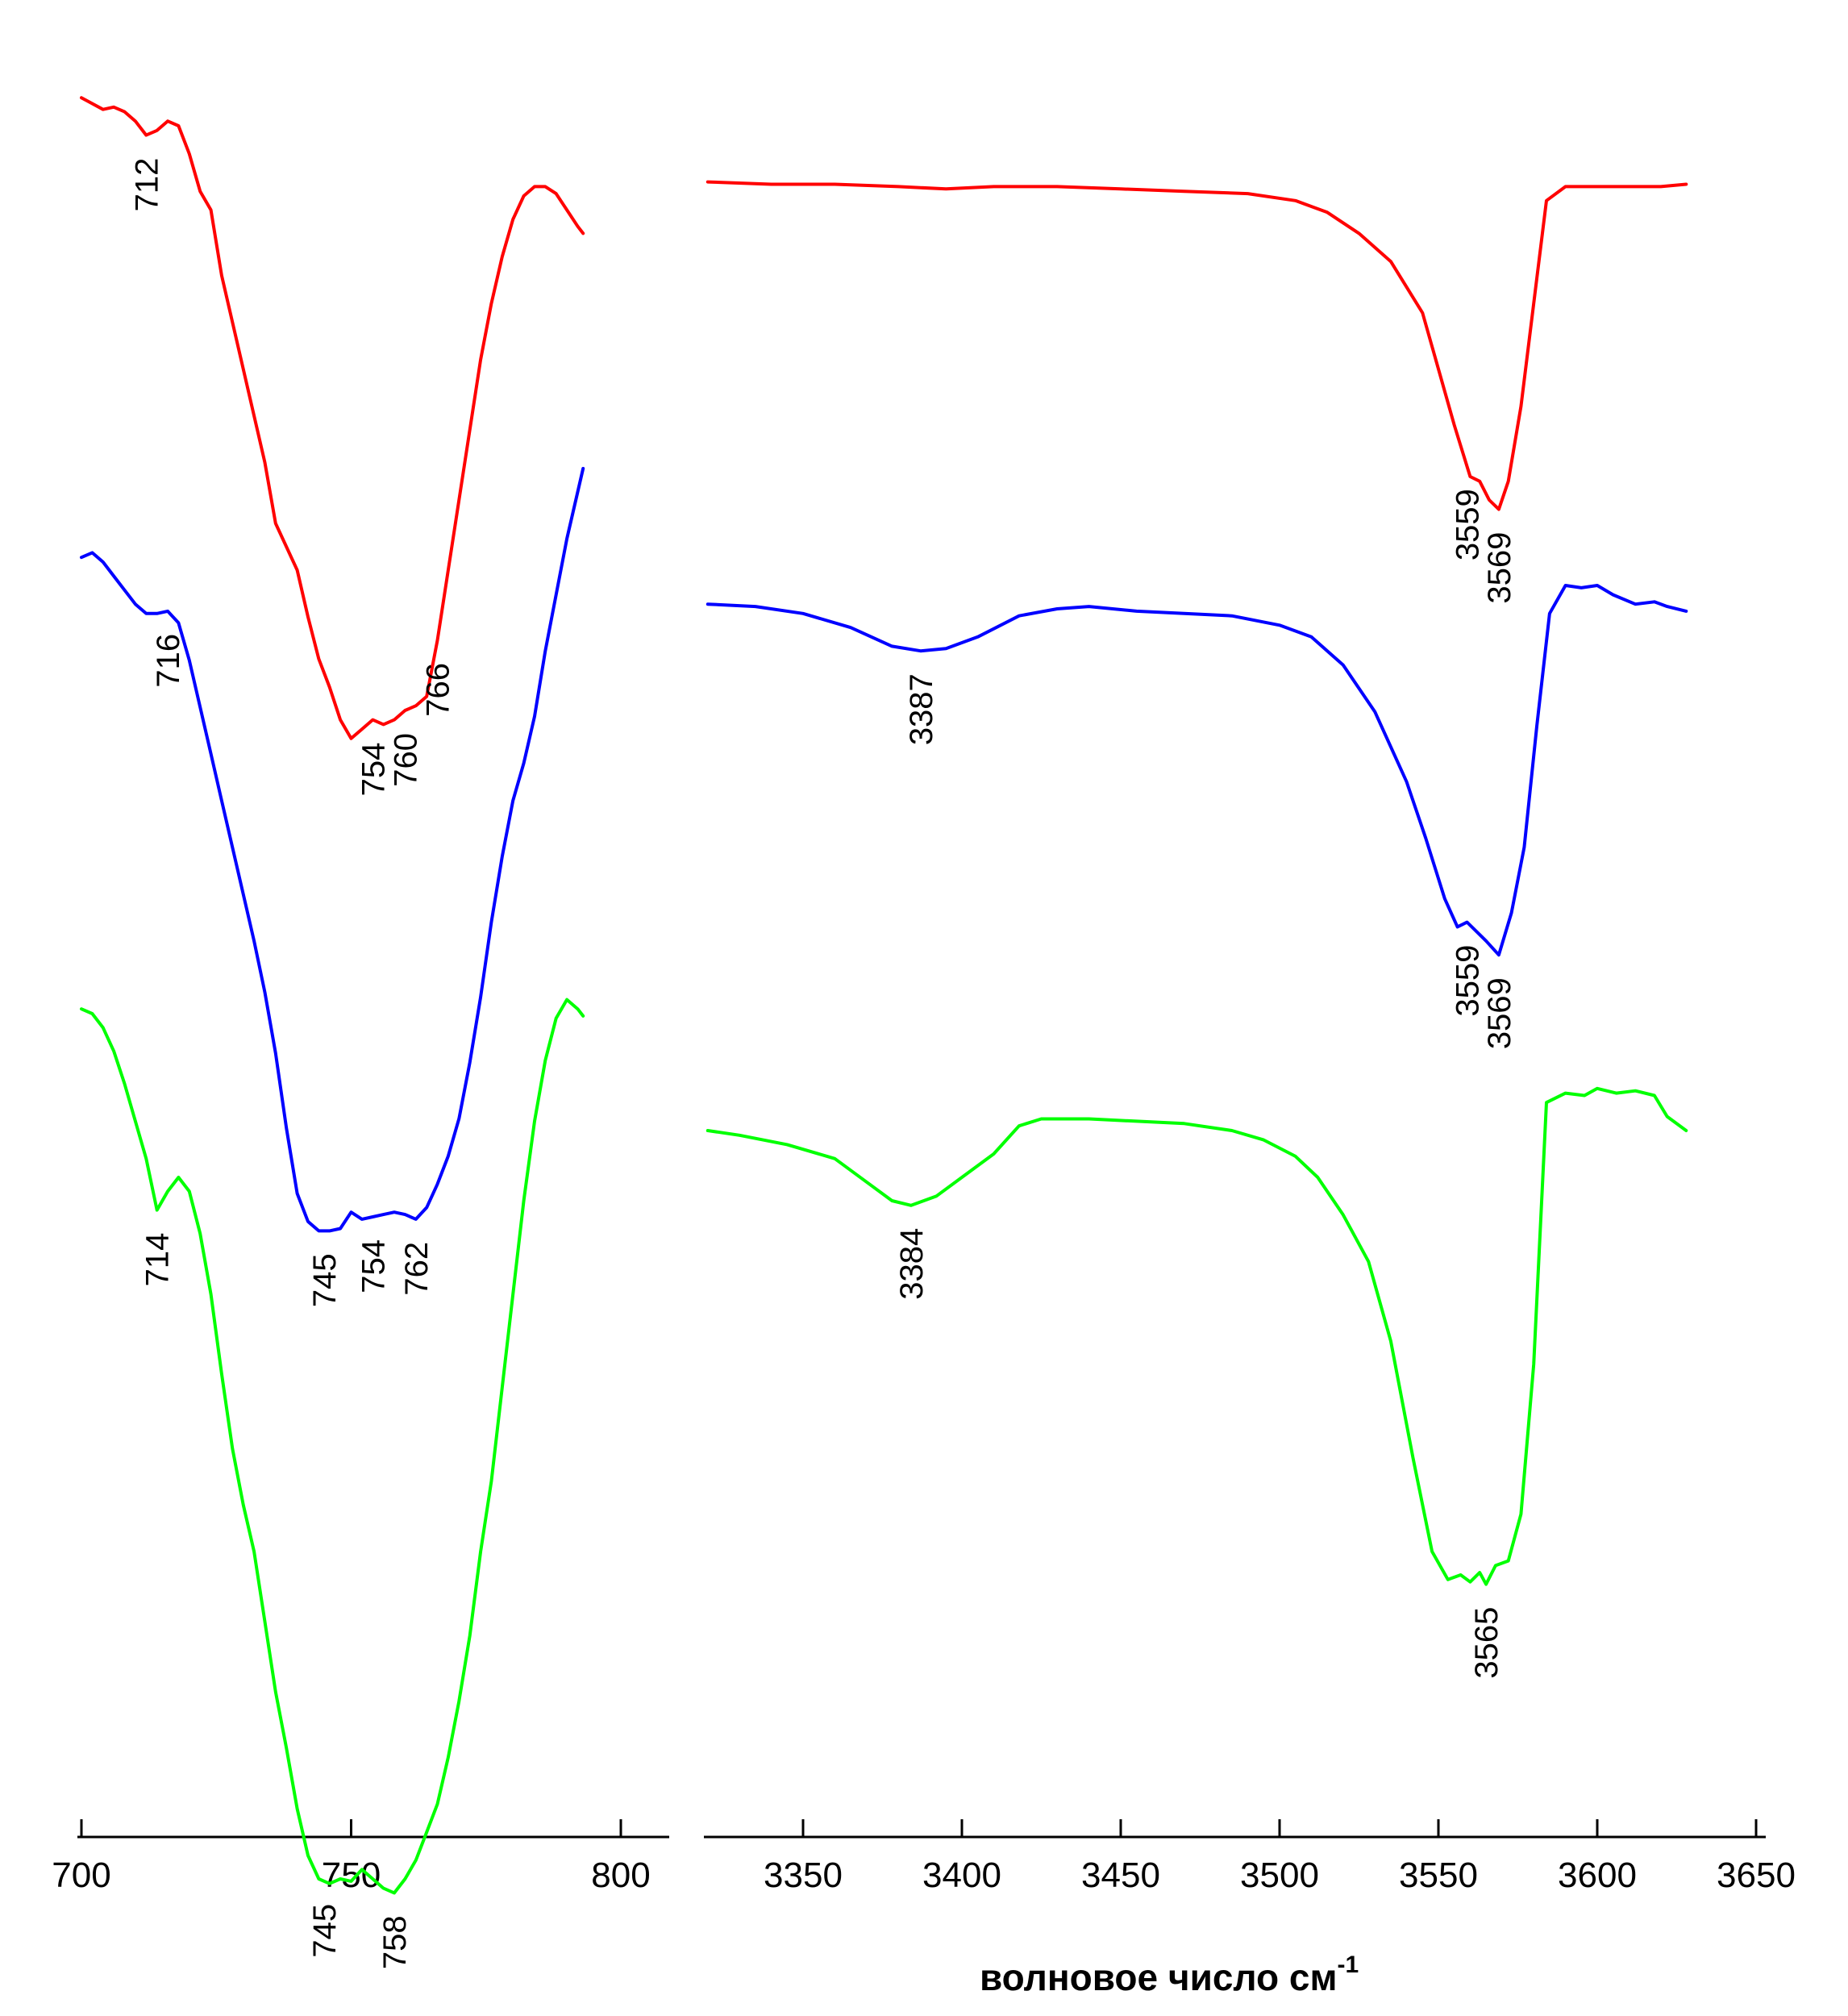 This screenshot has width=1848, height=2016. I want to click on x-tick-label: 3450, so click(1120, 1876).